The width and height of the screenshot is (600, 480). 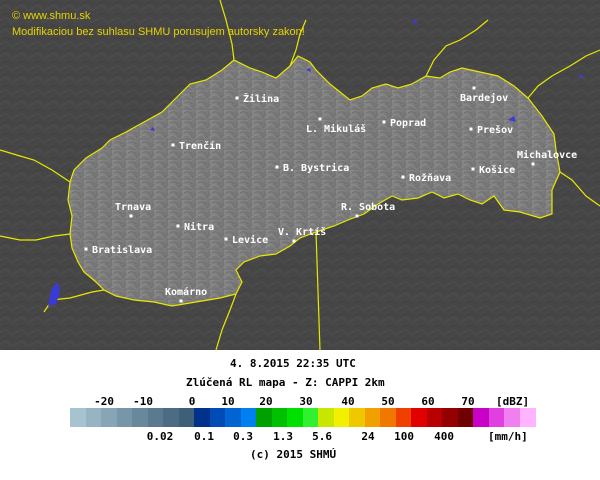 I want to click on radar-echo-top, so click(x=414, y=21).